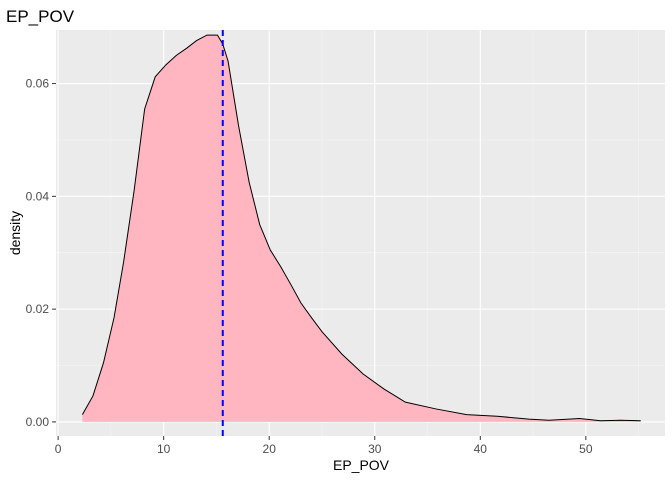  I want to click on x-axis-label: EP_POV, so click(361, 465).